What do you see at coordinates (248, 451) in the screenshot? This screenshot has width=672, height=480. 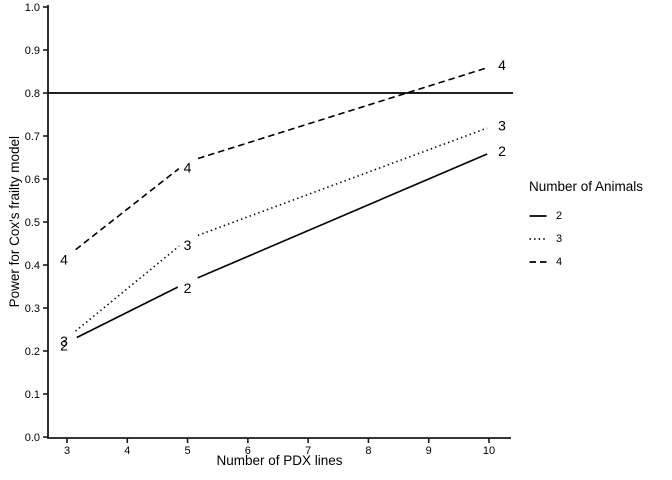 I see `x-tick-label: 6` at bounding box center [248, 451].